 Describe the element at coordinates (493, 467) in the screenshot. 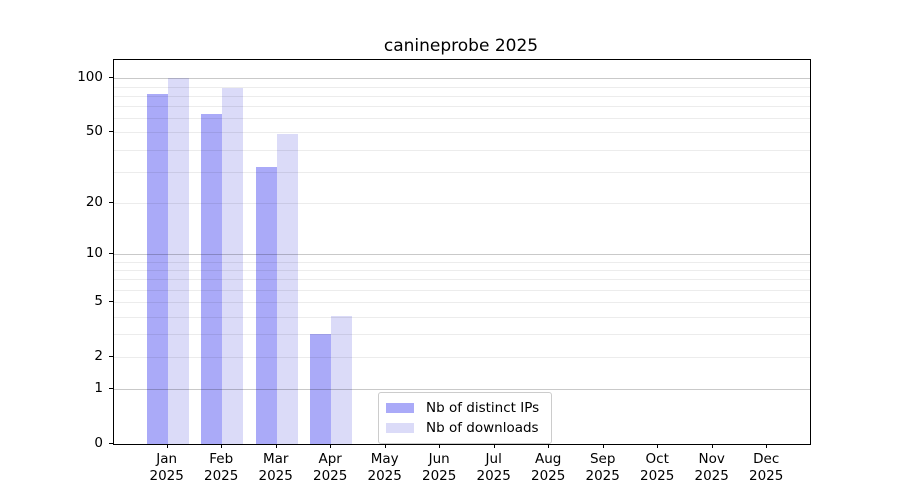

I see `x-tick-label-jul: Jul 2025` at that location.